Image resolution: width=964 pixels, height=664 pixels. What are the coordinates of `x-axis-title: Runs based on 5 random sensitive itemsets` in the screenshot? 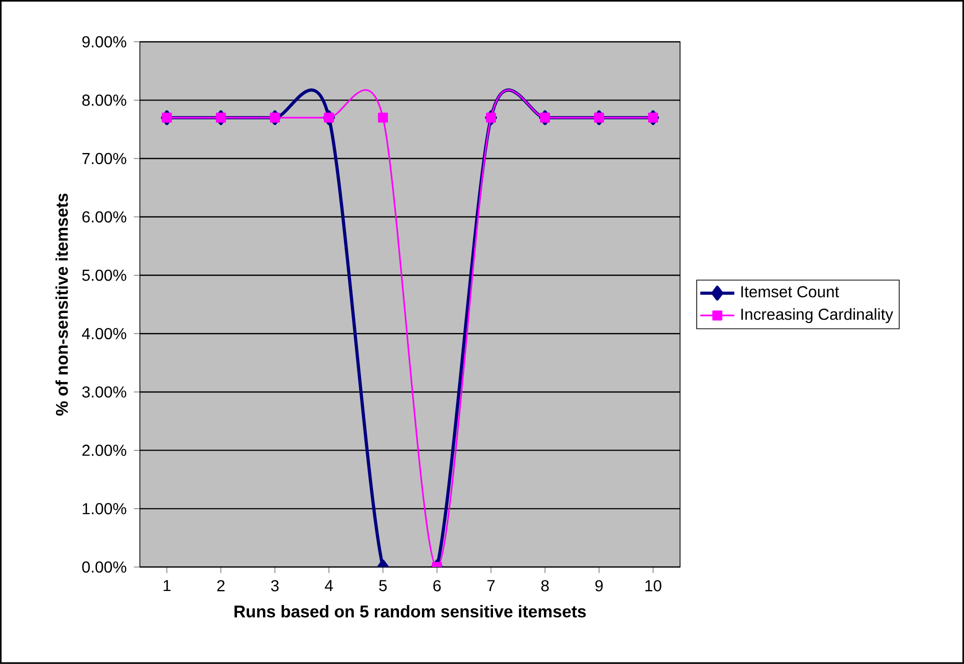 It's located at (410, 611).